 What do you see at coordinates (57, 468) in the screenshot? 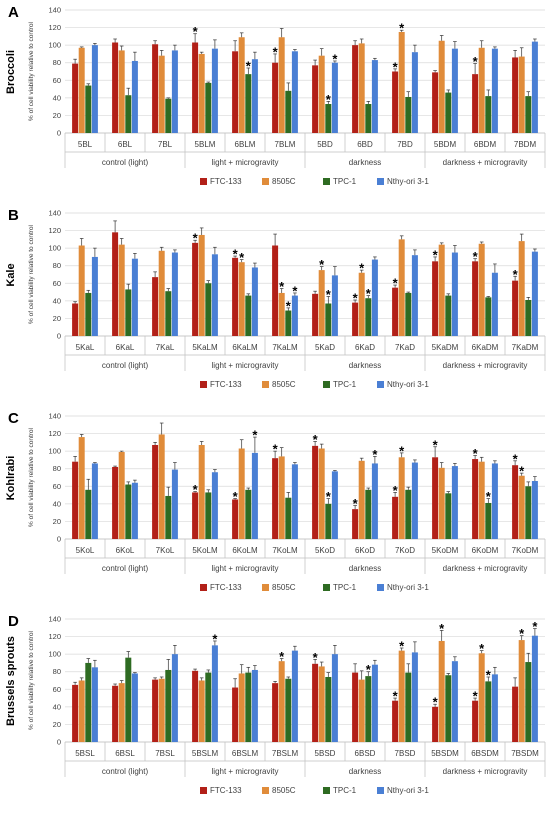
I see `y-tick-label: 80` at bounding box center [57, 468].